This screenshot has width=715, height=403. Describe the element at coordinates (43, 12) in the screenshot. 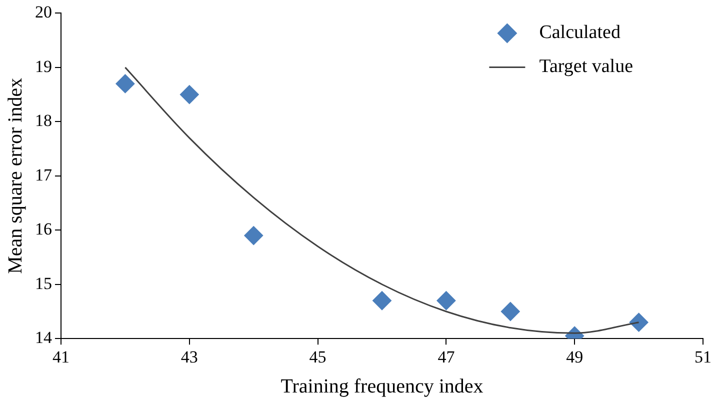

I see `y-tick-label: 20` at that location.